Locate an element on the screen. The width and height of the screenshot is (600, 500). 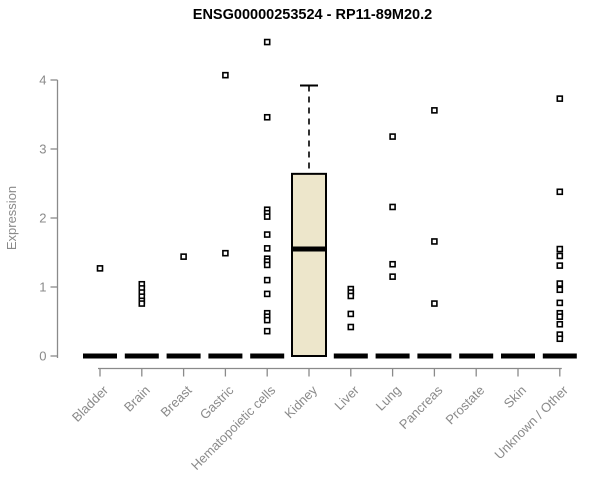
y-axis-title: Expression is located at coordinates (11, 218).